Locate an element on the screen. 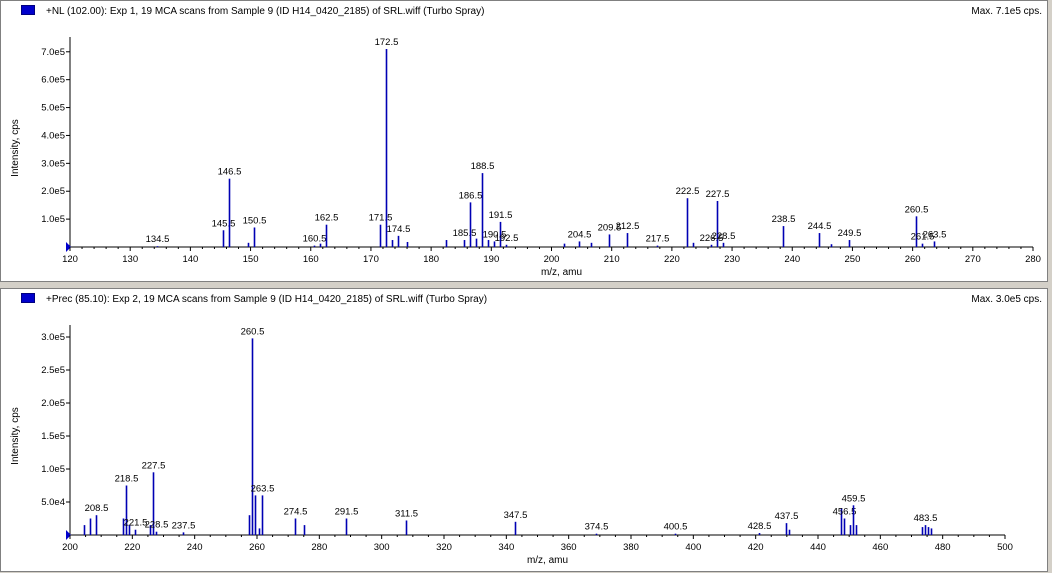  peak-label: 274.5 is located at coordinates (296, 512).